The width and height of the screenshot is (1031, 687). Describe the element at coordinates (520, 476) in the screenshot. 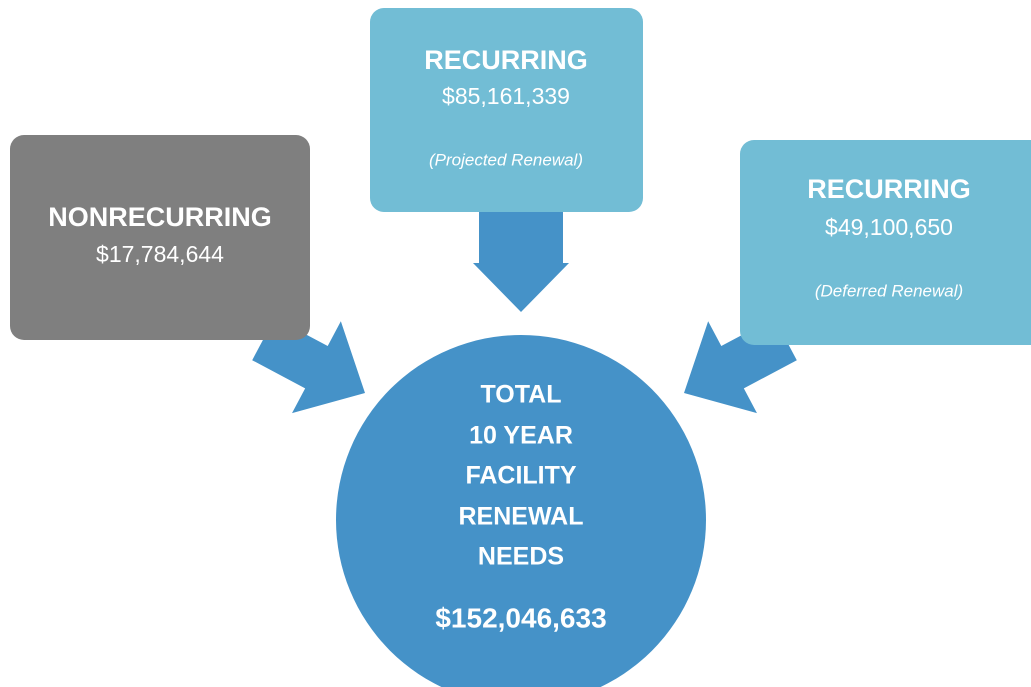

I see `total-line: FACILITY` at that location.